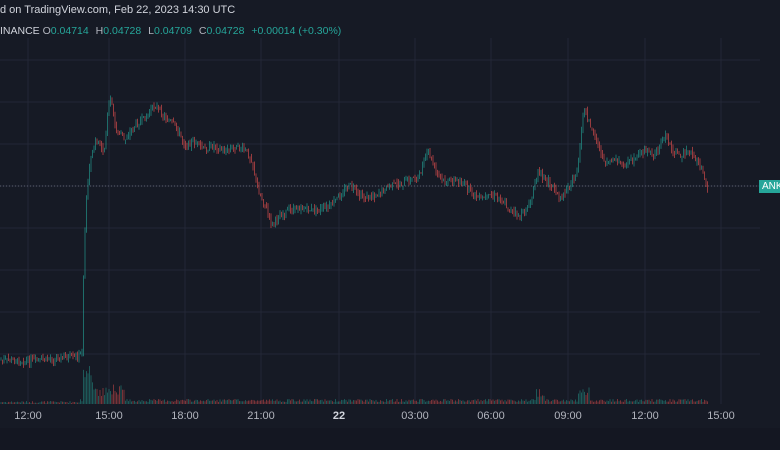 The image size is (780, 450). What do you see at coordinates (339, 416) in the screenshot?
I see `time-tick: 22` at bounding box center [339, 416].